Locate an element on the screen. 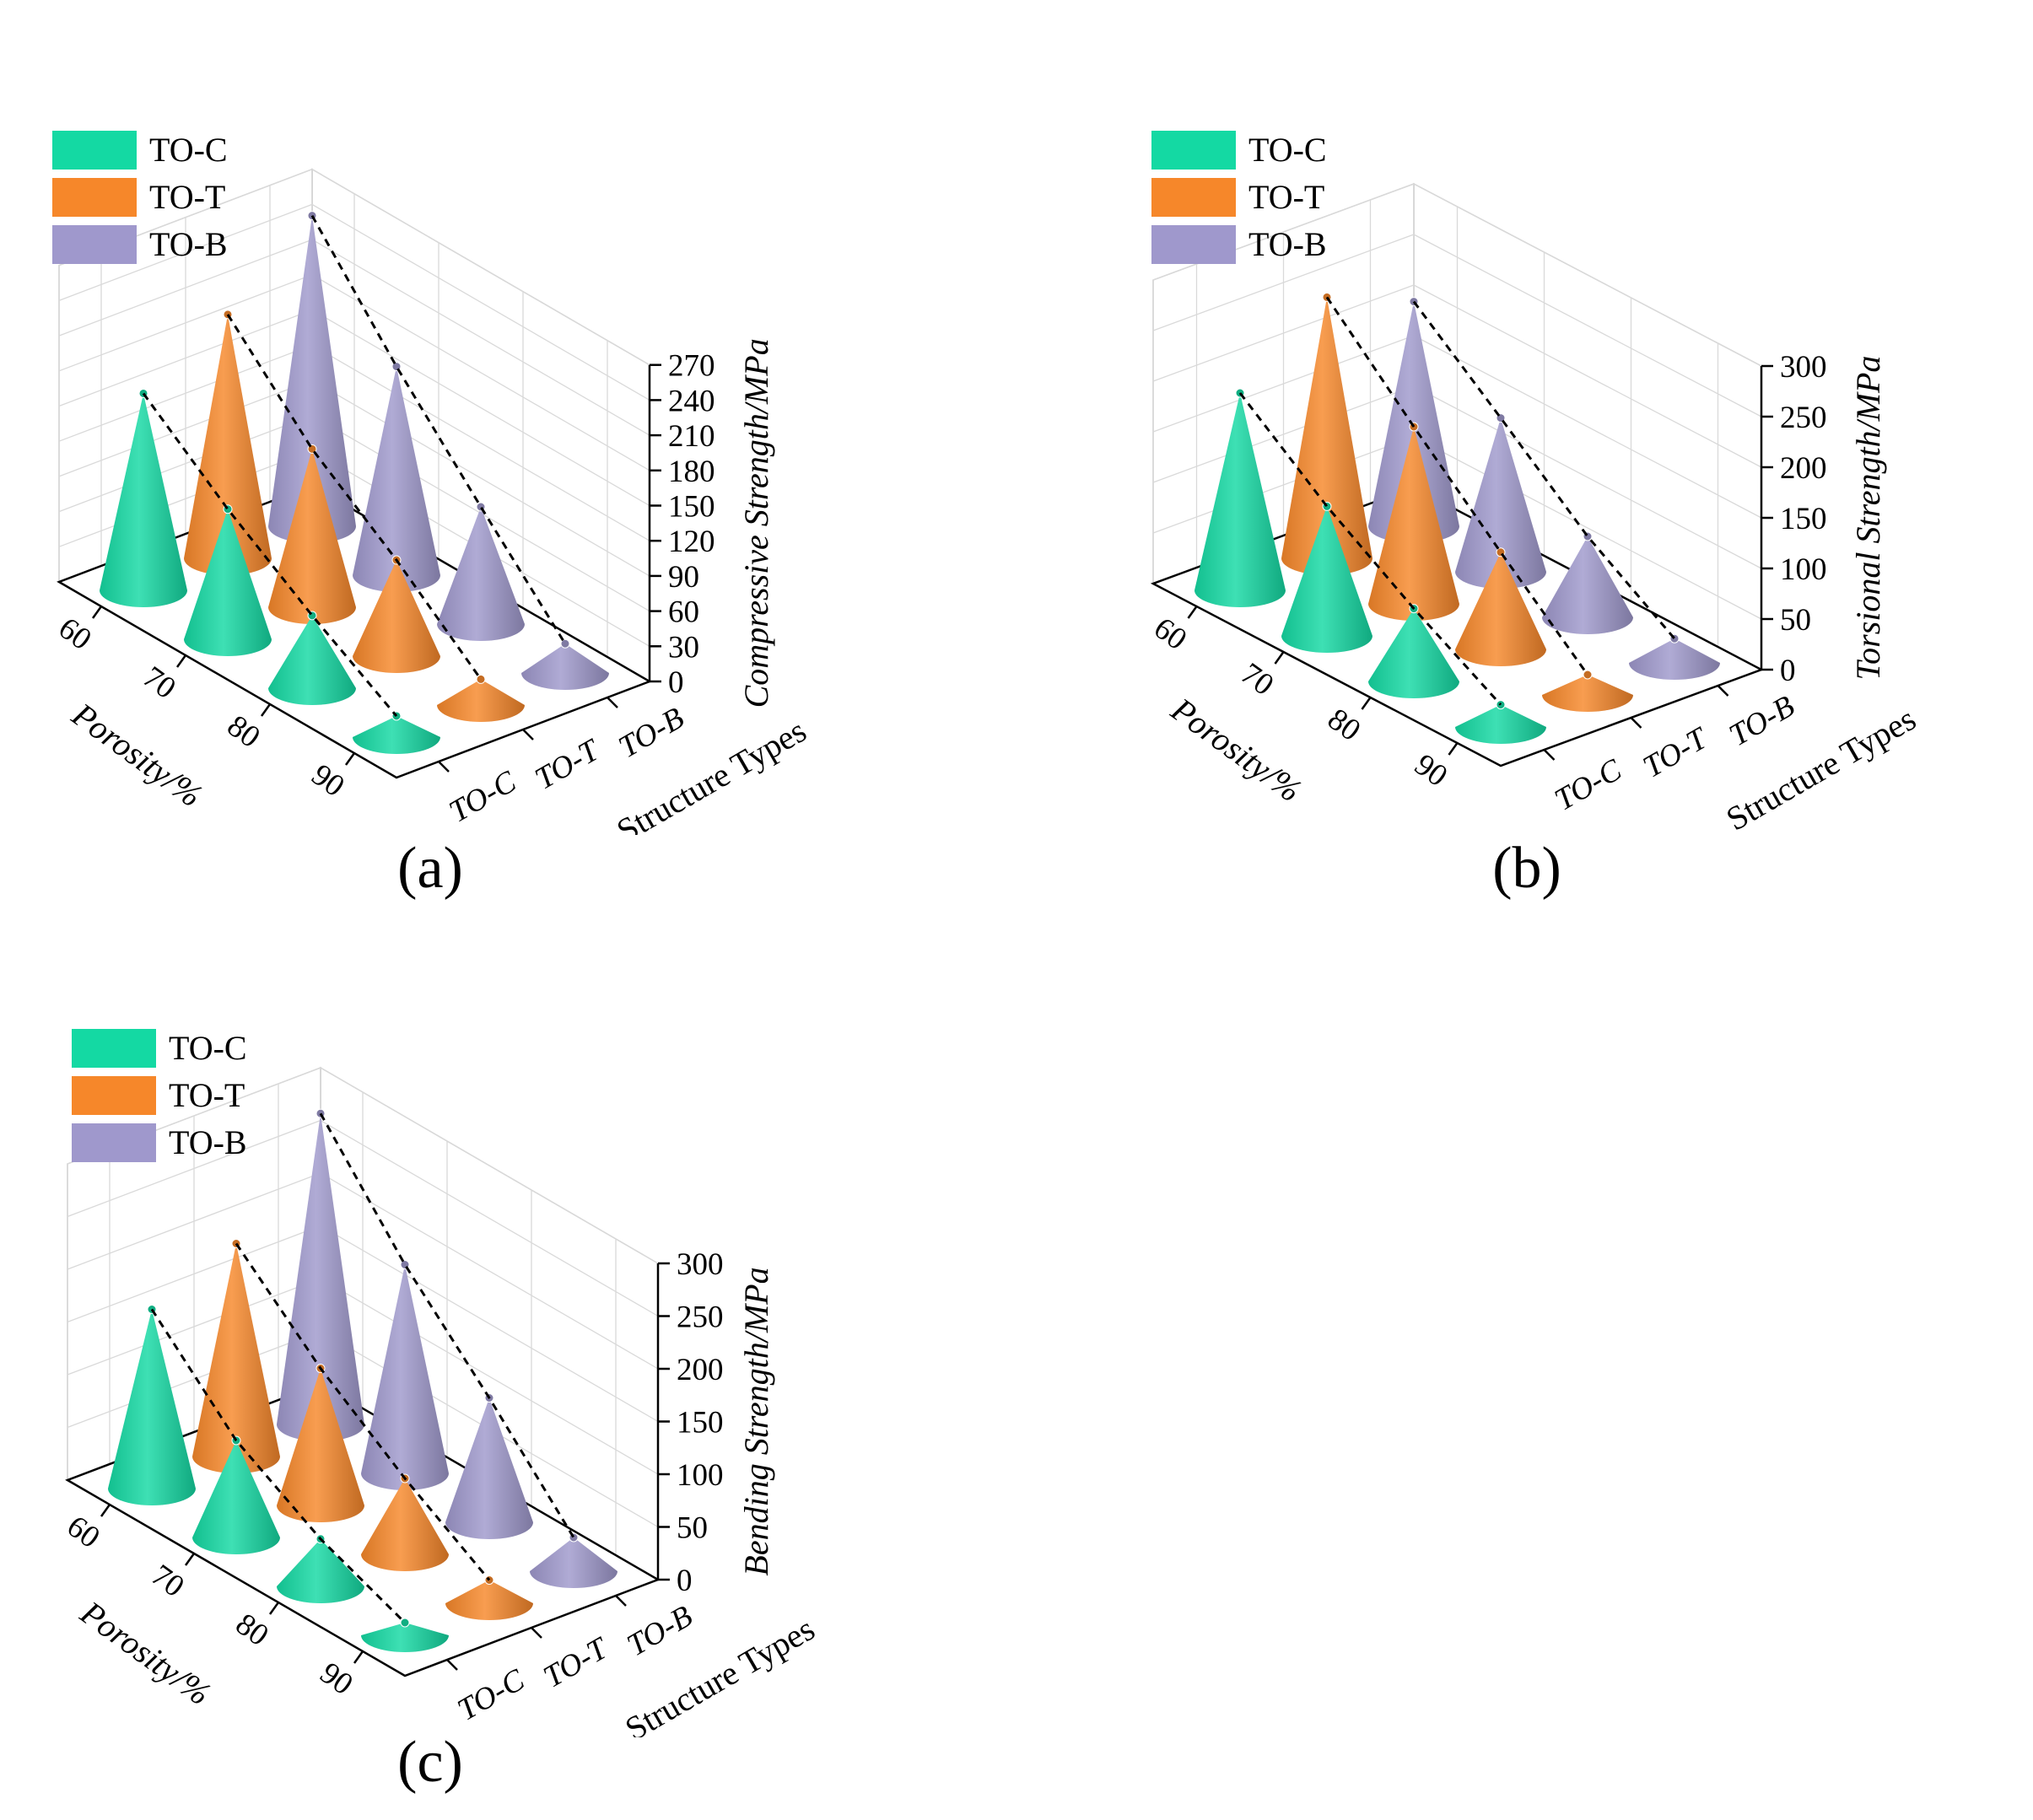  trend-line-TO-B is located at coordinates (1544, 470).